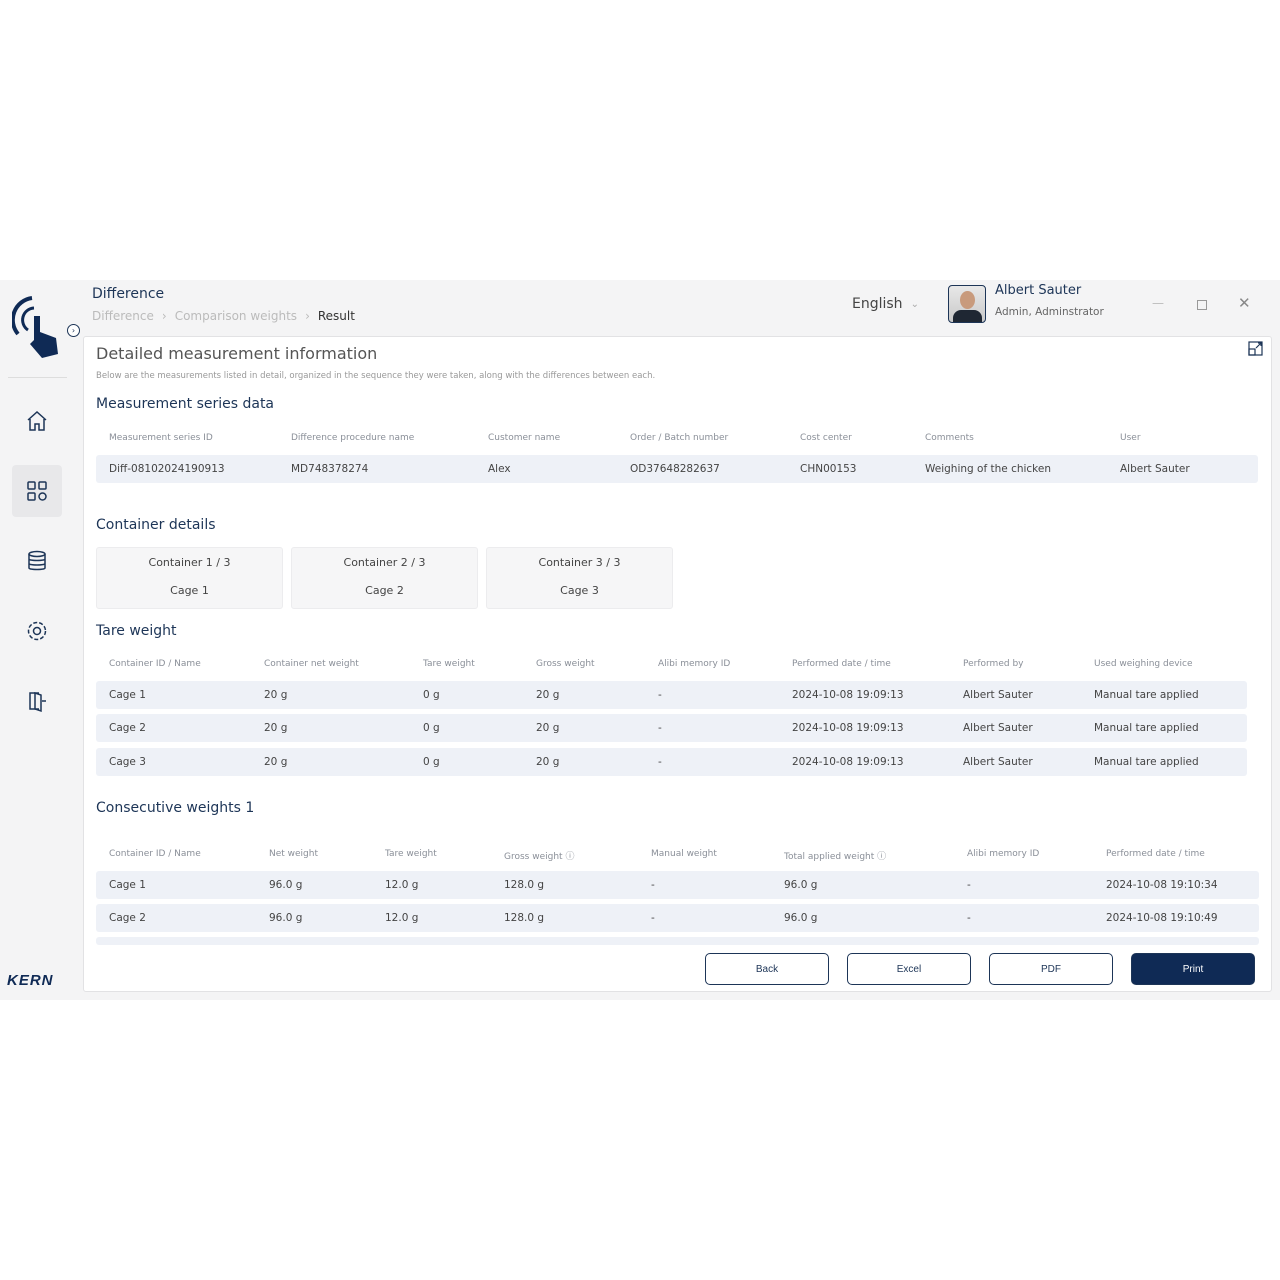 Image resolution: width=1280 pixels, height=1280 pixels. I want to click on column-header: Container ID / Name, so click(155, 664).